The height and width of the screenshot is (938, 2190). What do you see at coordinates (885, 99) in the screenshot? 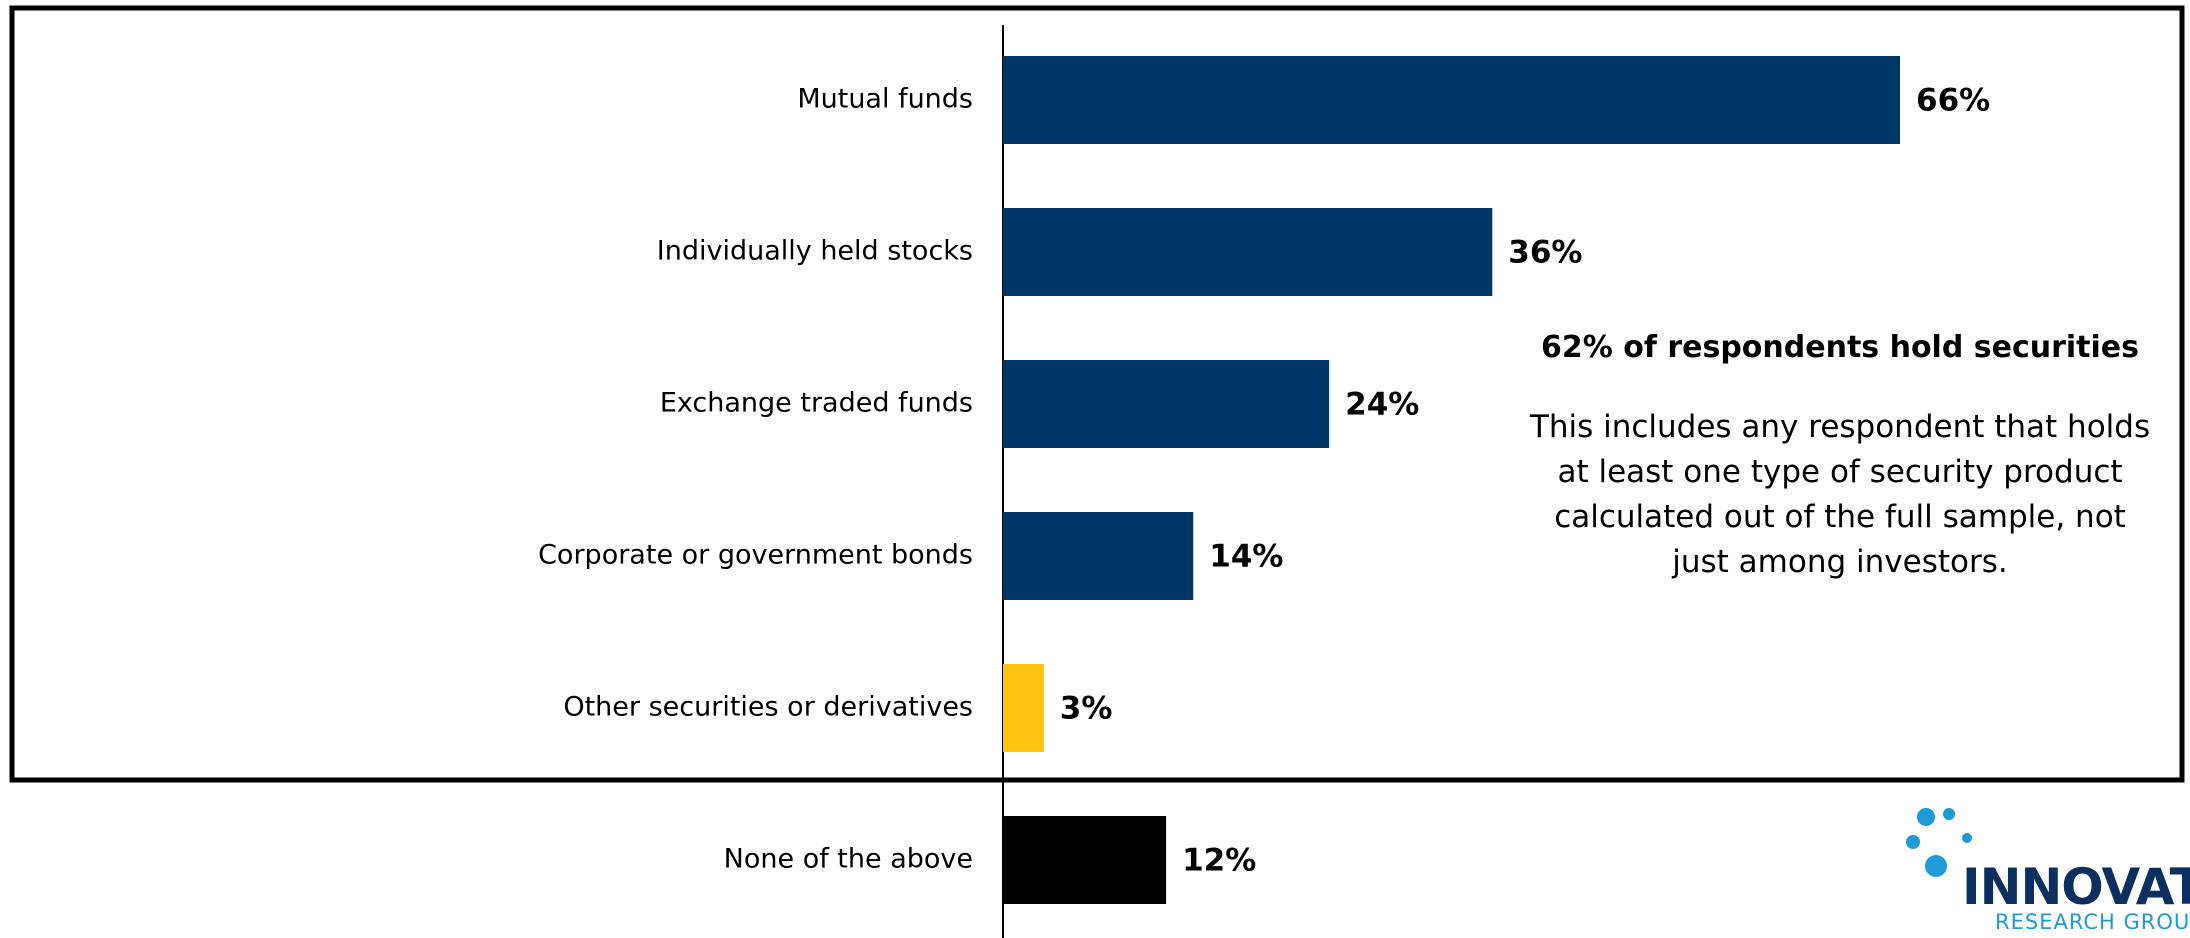
I see `category-label: Mutual funds` at bounding box center [885, 99].